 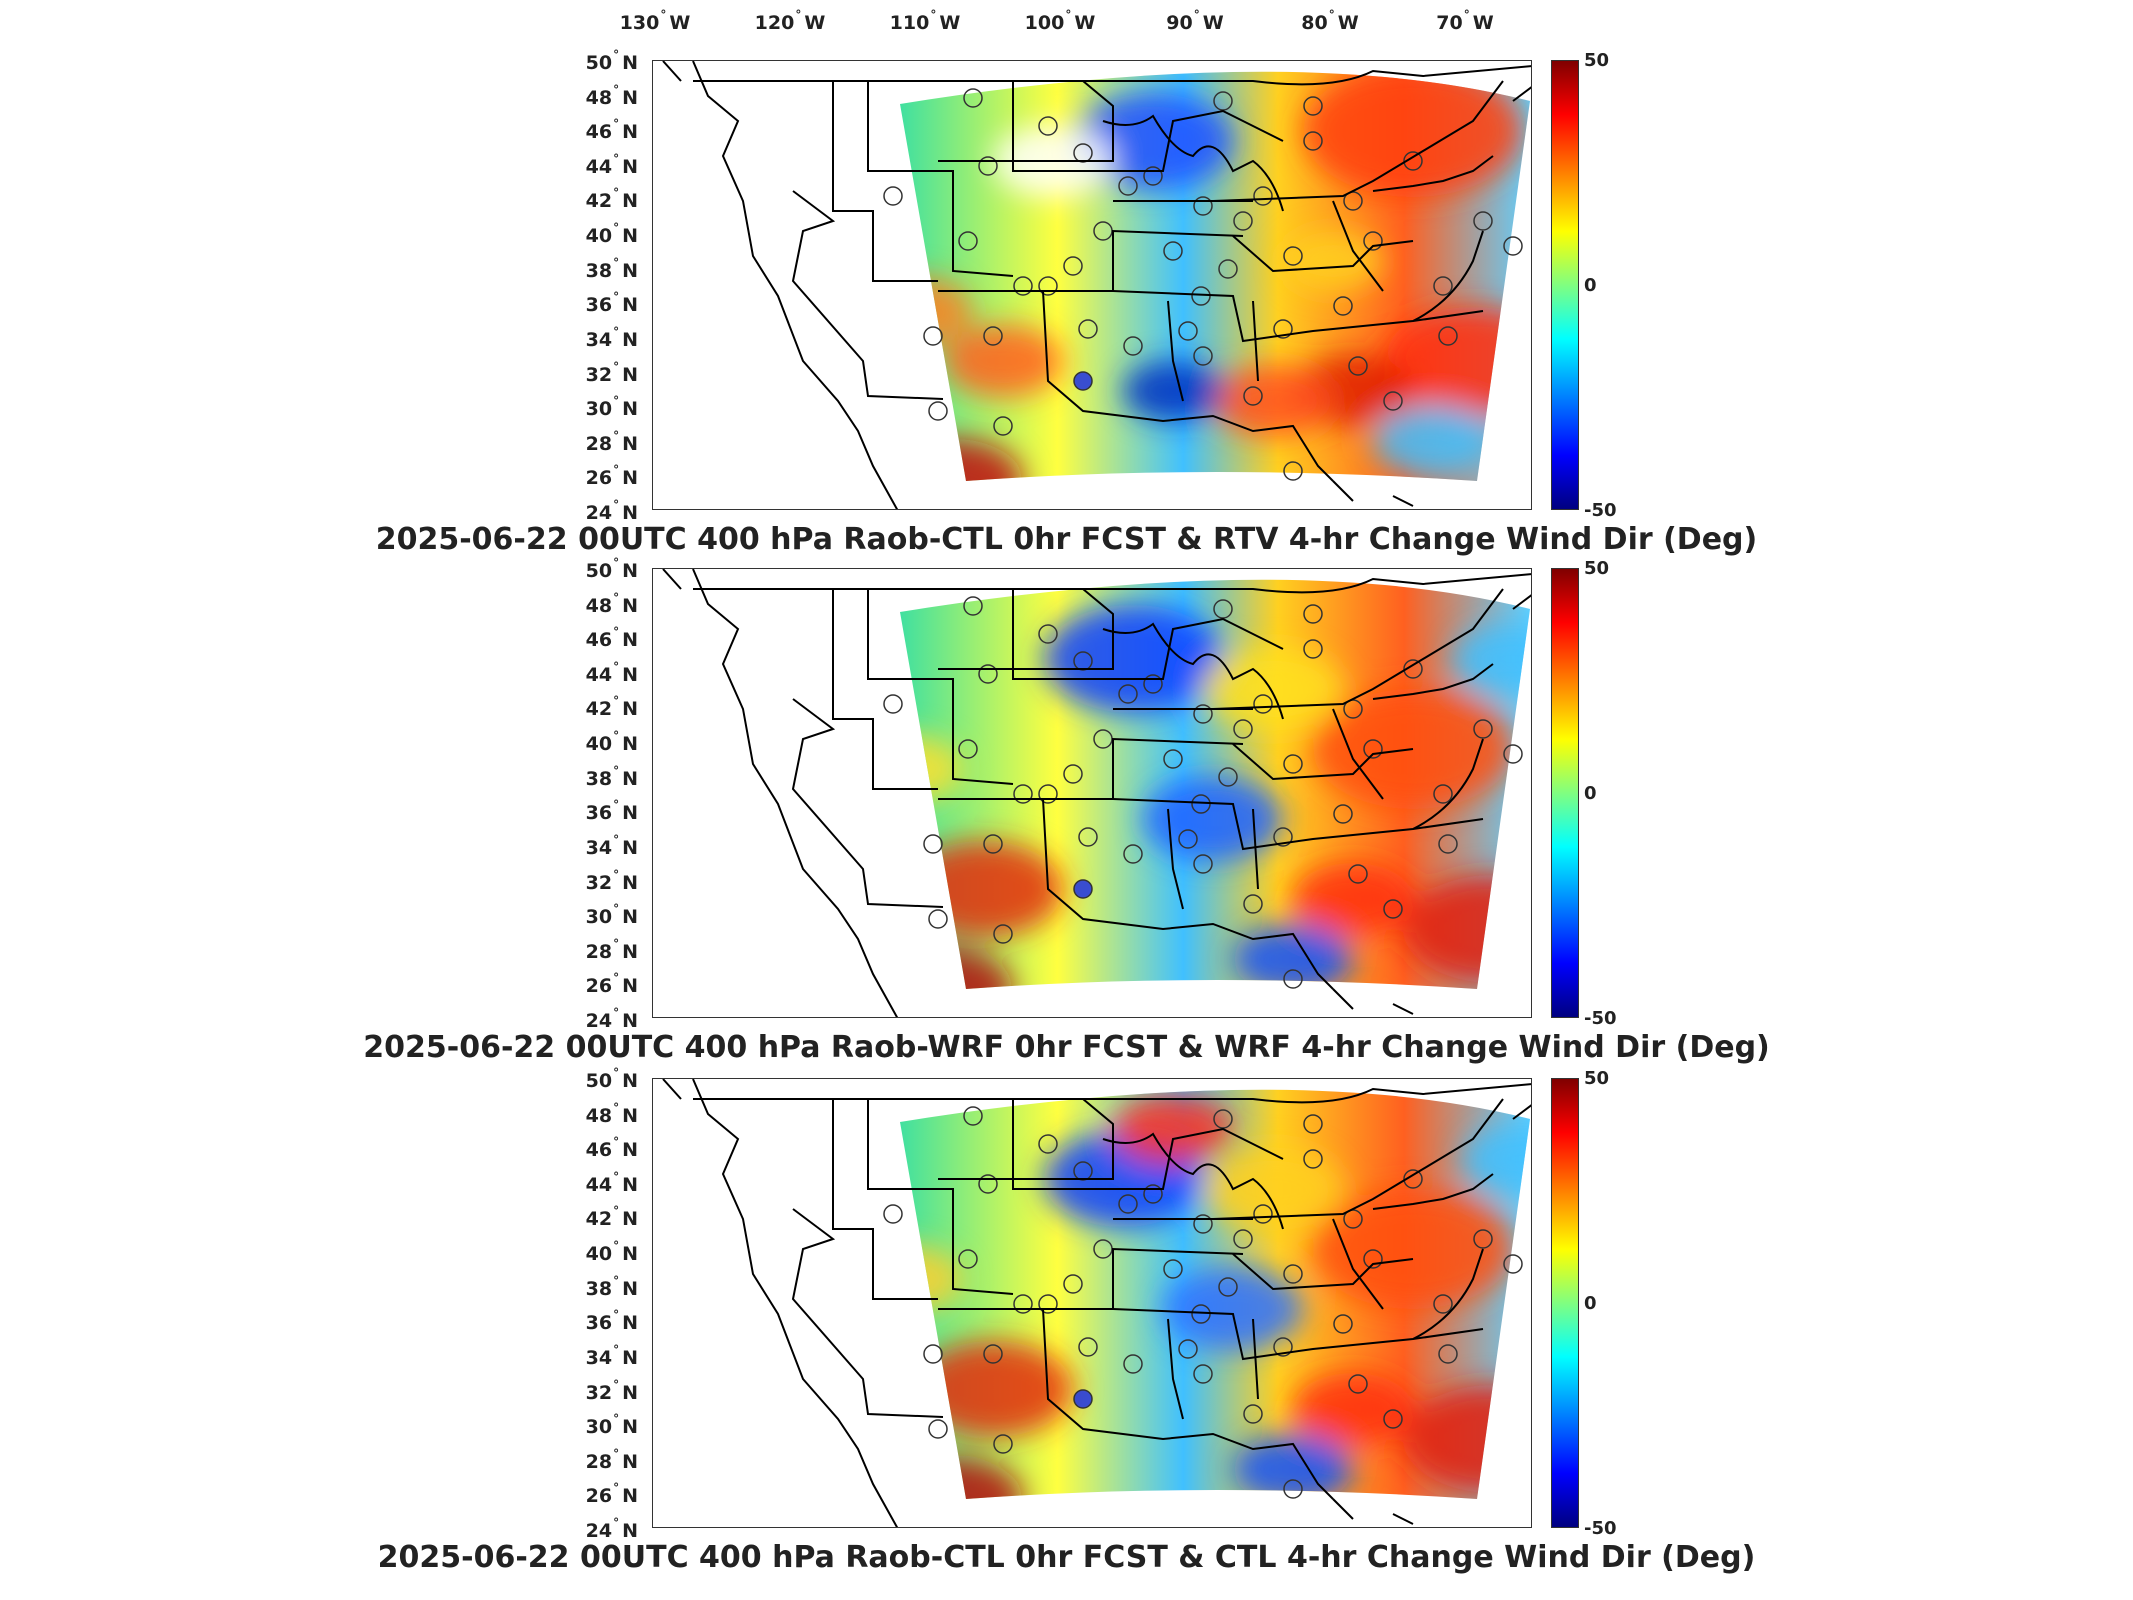 What do you see at coordinates (1600, 1528) in the screenshot?
I see `colorbar-min-label: -50` at bounding box center [1600, 1528].